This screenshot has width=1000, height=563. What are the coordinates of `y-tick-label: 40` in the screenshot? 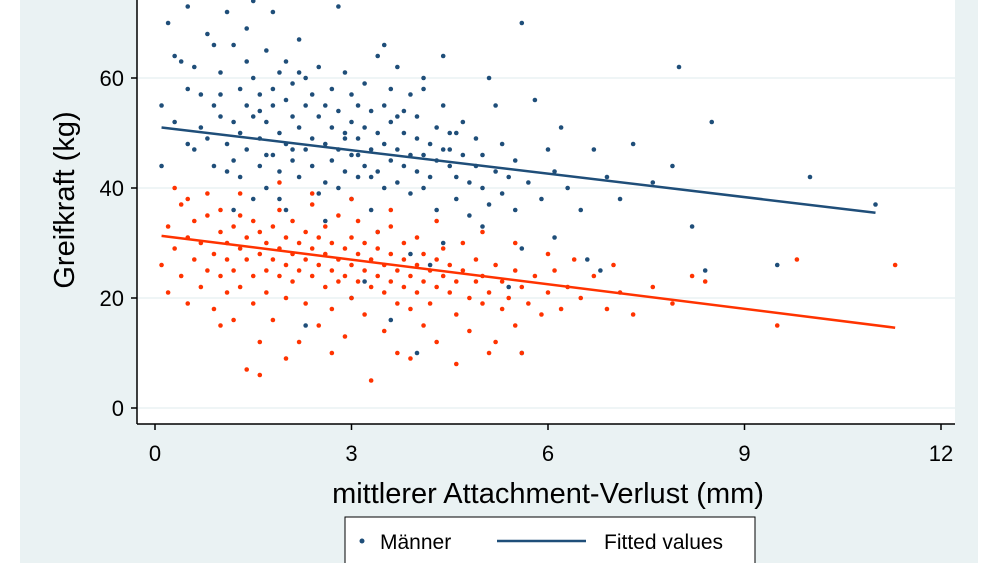 It's located at (112, 188).